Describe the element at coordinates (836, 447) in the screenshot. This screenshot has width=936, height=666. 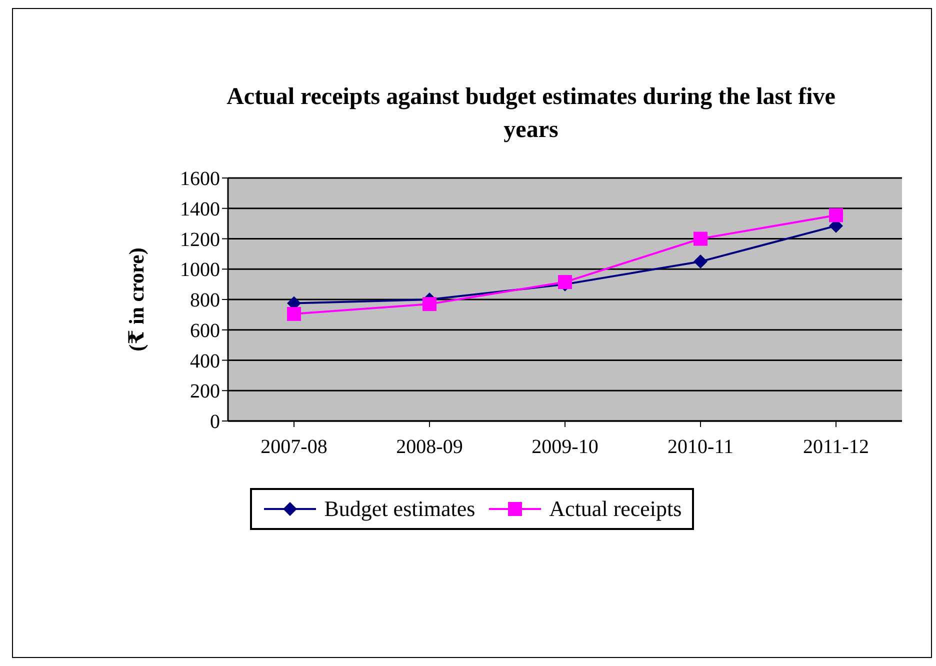
I see `x-tick-label: 2011-12` at that location.